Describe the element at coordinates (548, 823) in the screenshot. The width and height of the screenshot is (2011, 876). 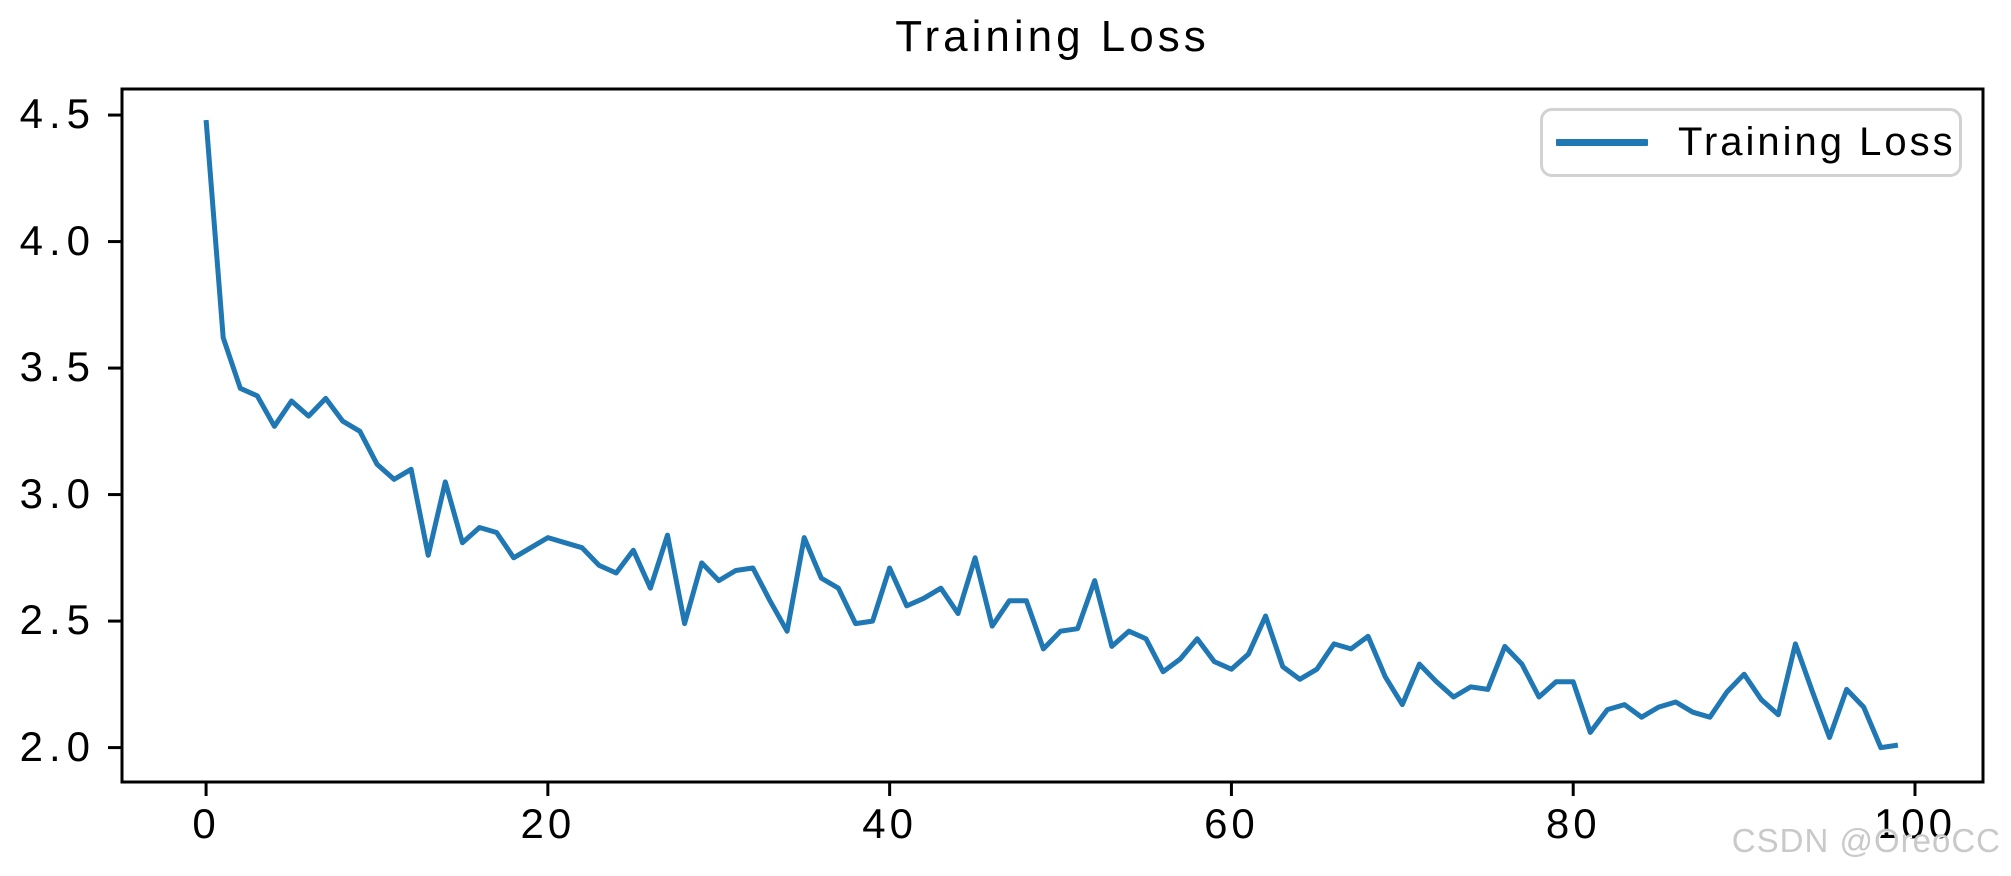
I see `x-tick-label: 20` at that location.